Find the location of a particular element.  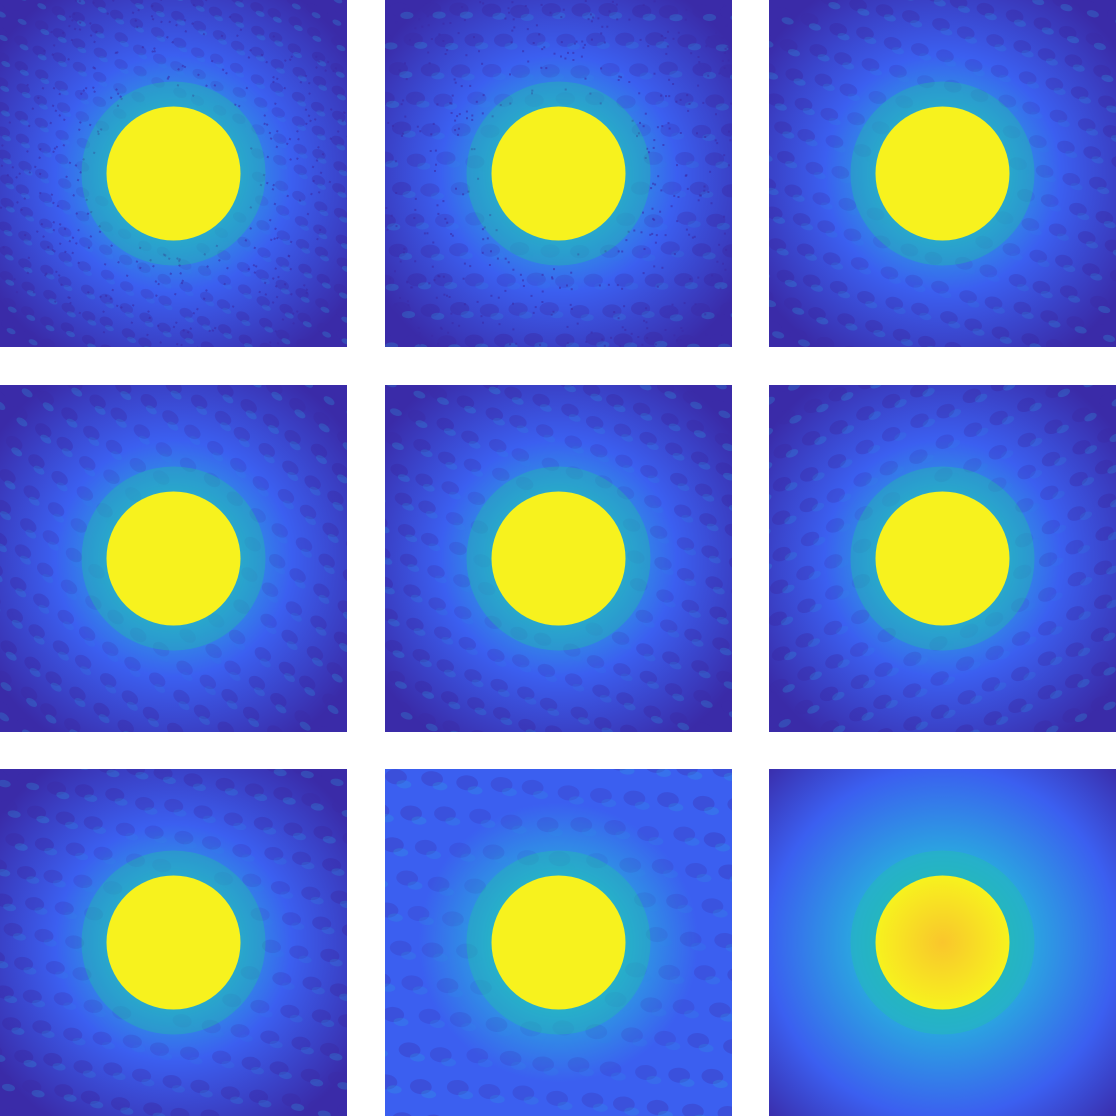

heatmap-panel-r3c3 is located at coordinates (942, 942).